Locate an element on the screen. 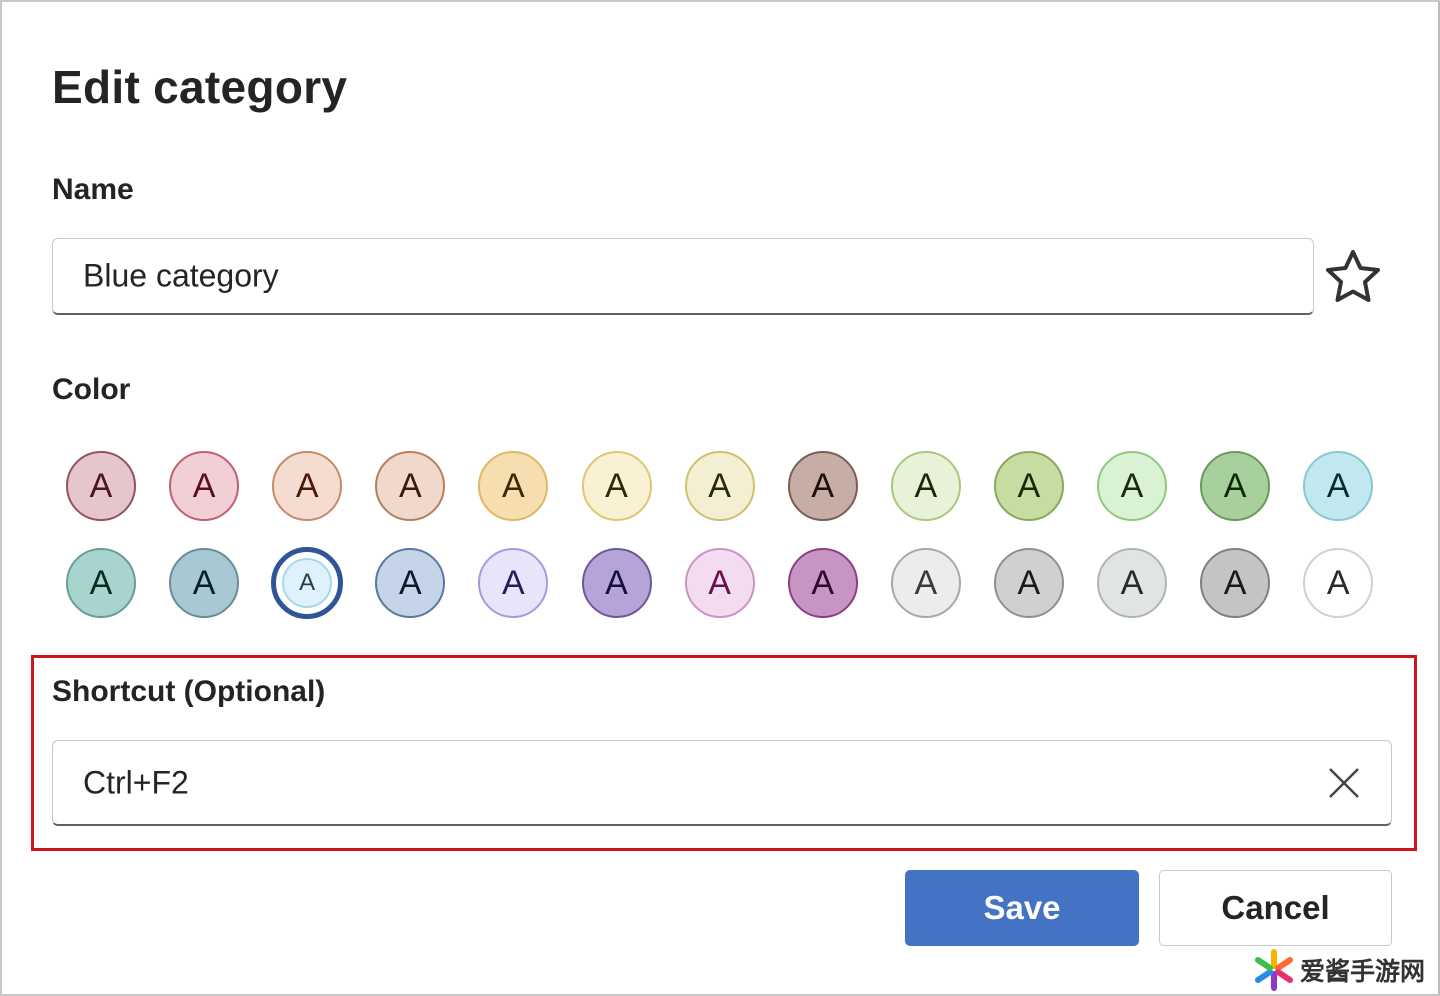 The image size is (1440, 996). shortcut-label: Shortcut (Optional) is located at coordinates (189, 691).